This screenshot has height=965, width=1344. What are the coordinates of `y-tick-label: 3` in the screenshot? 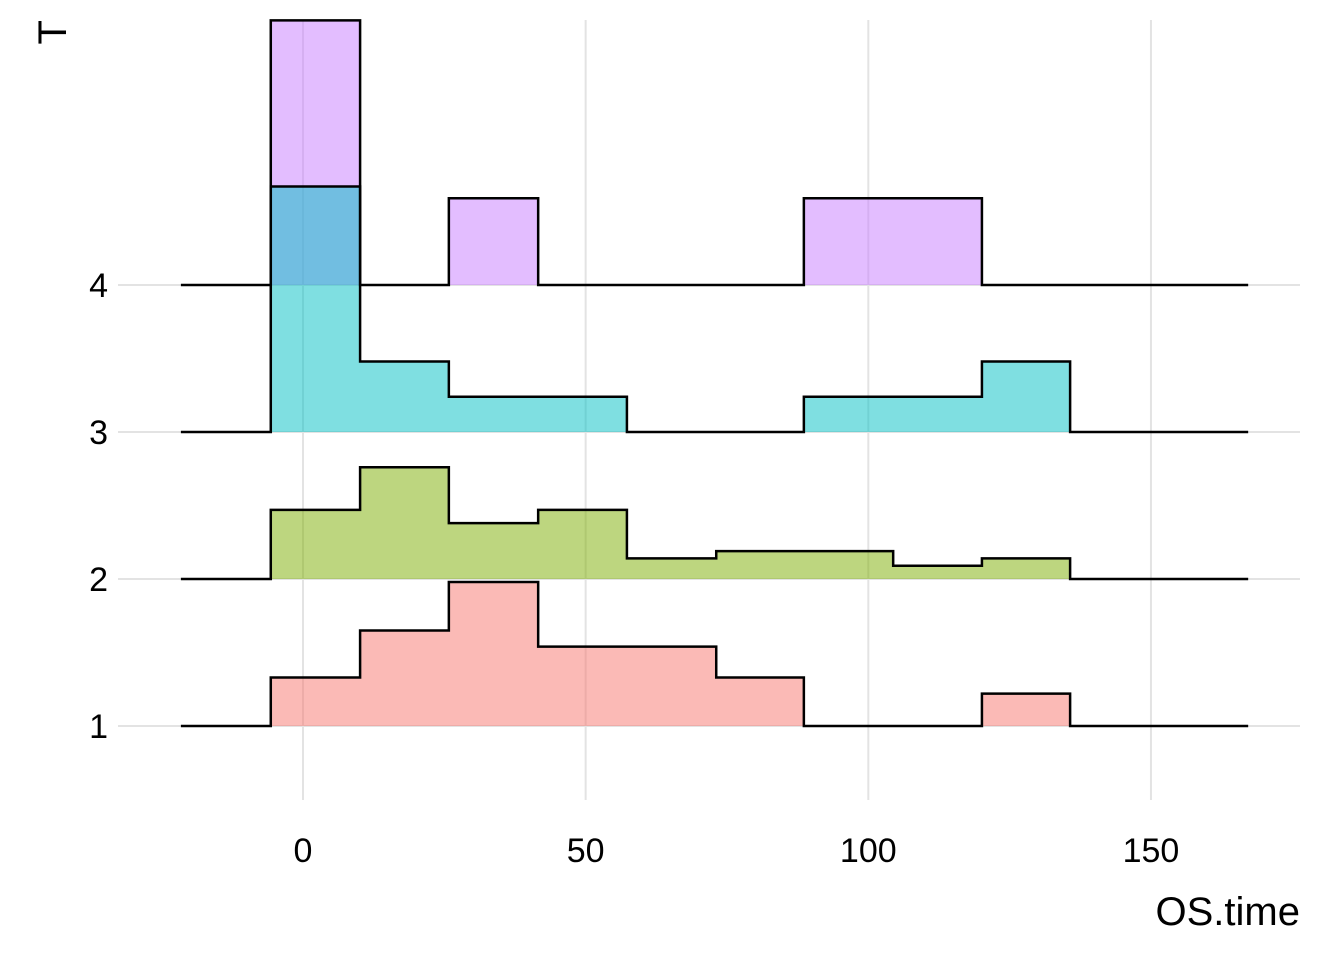 It's located at (98, 433).